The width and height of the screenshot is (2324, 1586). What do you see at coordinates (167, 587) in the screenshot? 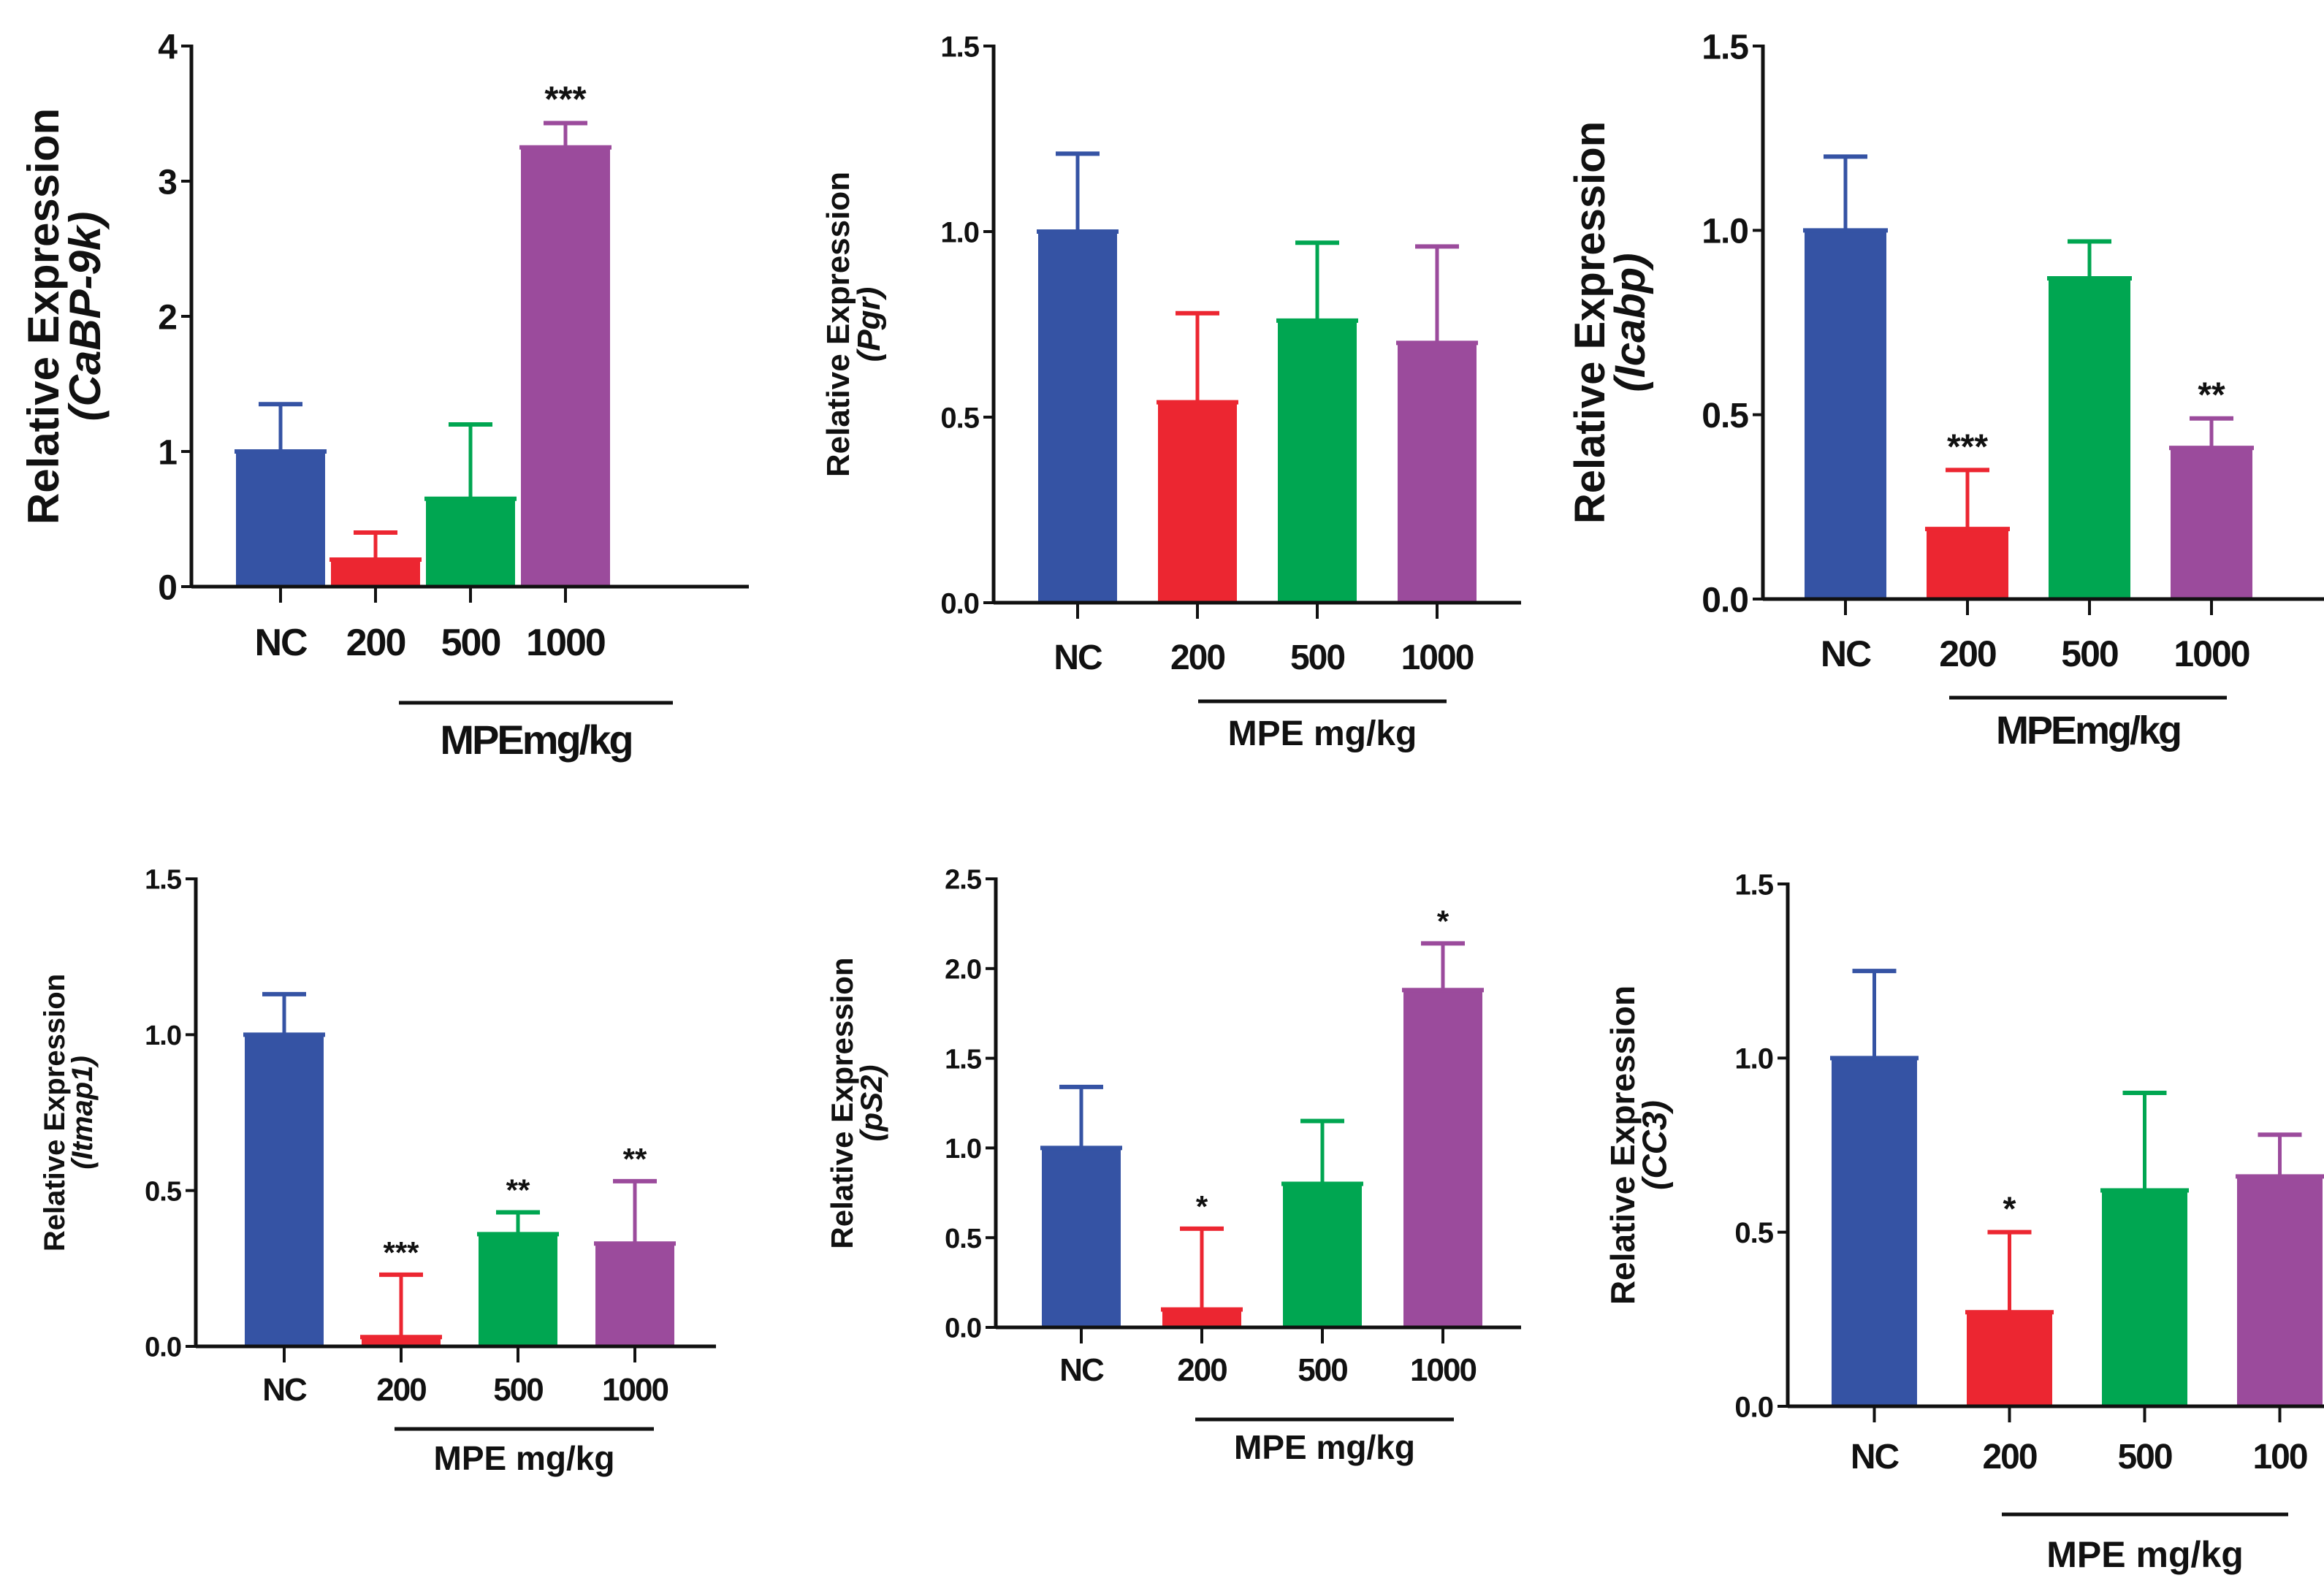
I see `y-tick-label: 0` at bounding box center [167, 587].